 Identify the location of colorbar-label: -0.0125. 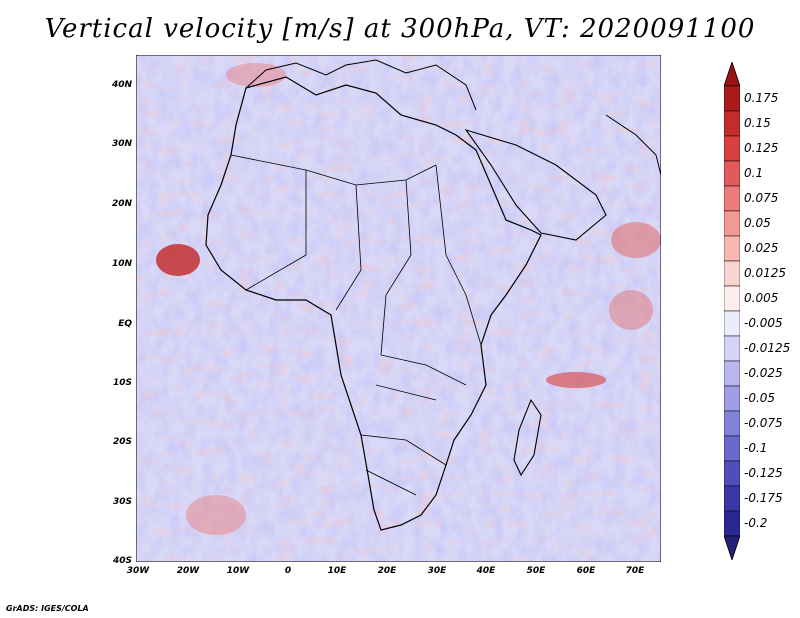
(767, 347).